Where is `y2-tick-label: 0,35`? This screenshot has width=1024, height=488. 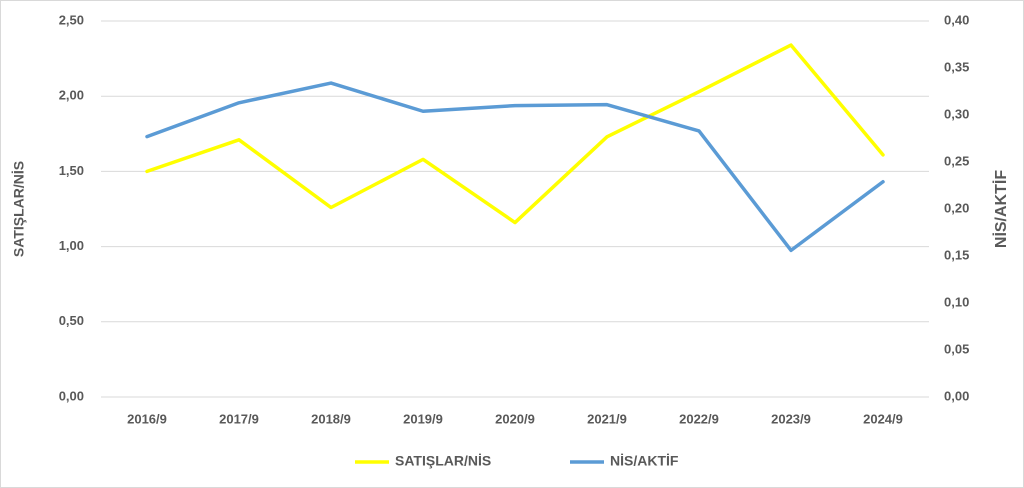 y2-tick-label: 0,35 is located at coordinates (956, 66).